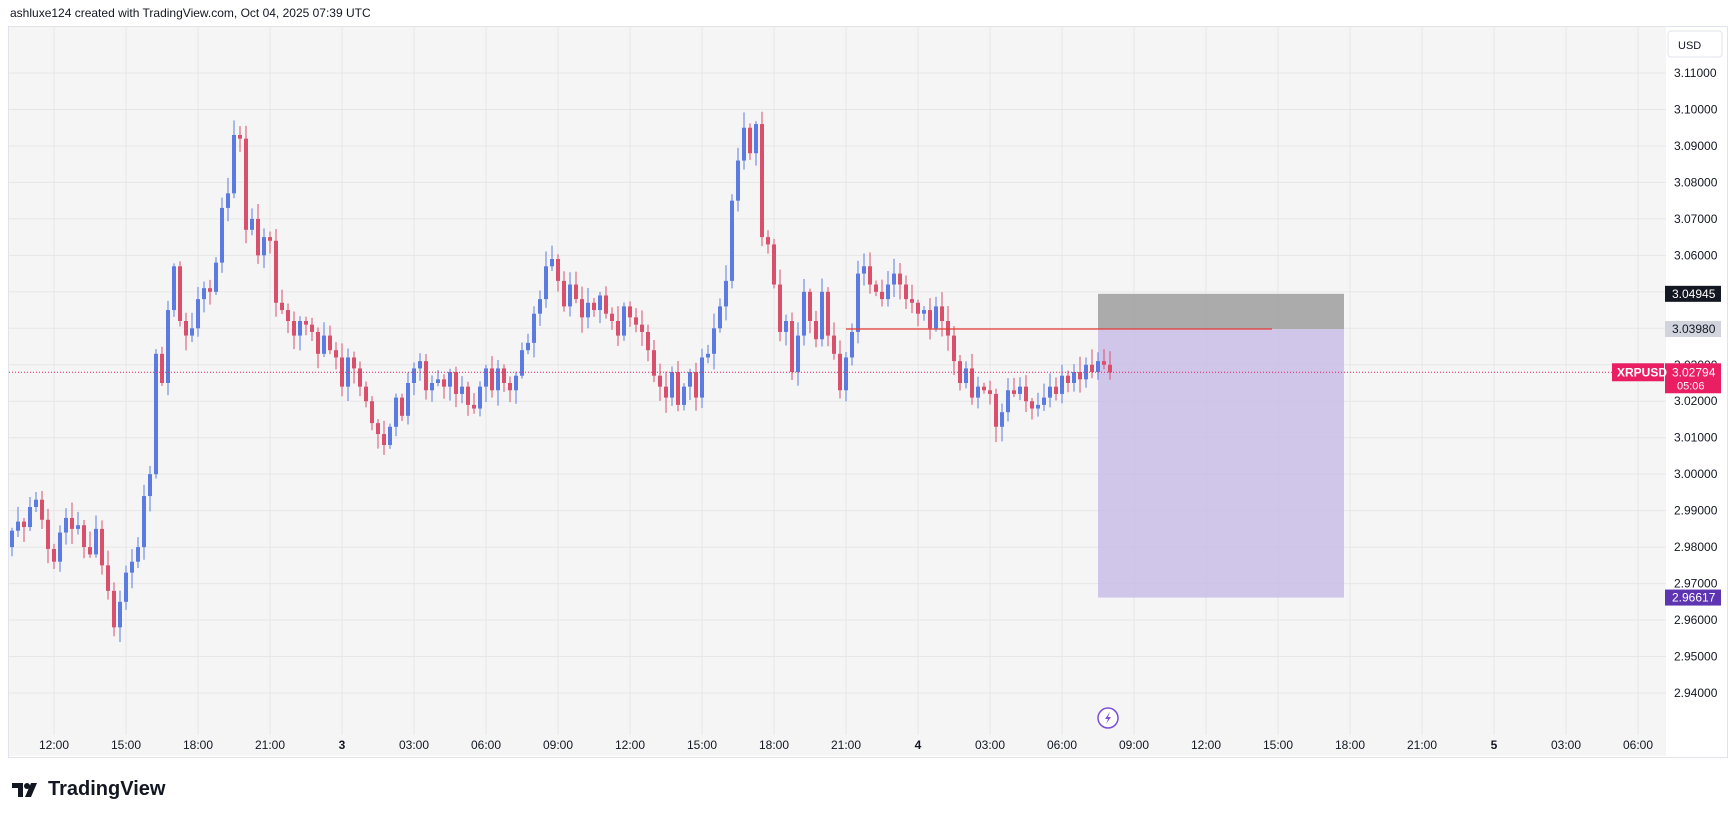 This screenshot has width=1736, height=819. What do you see at coordinates (88, 789) in the screenshot?
I see `tradingview-logo: TradingView` at bounding box center [88, 789].